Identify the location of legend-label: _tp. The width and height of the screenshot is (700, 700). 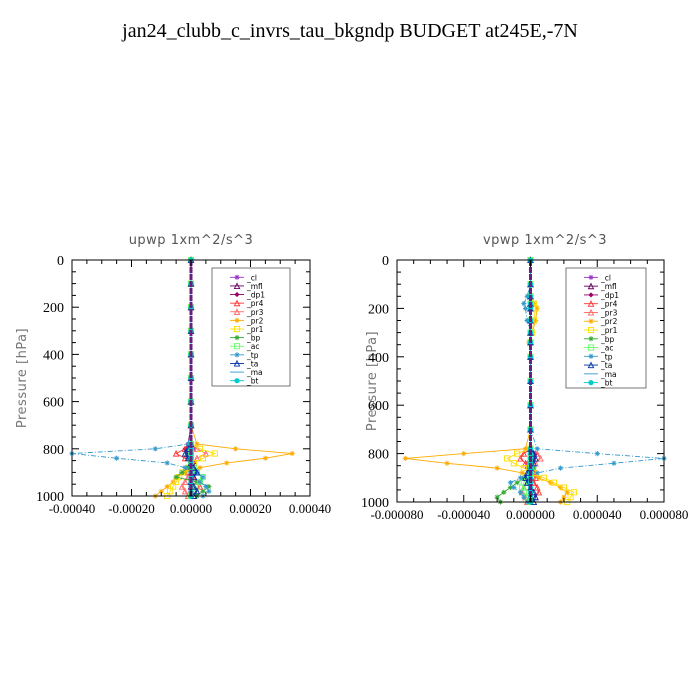
(606, 356).